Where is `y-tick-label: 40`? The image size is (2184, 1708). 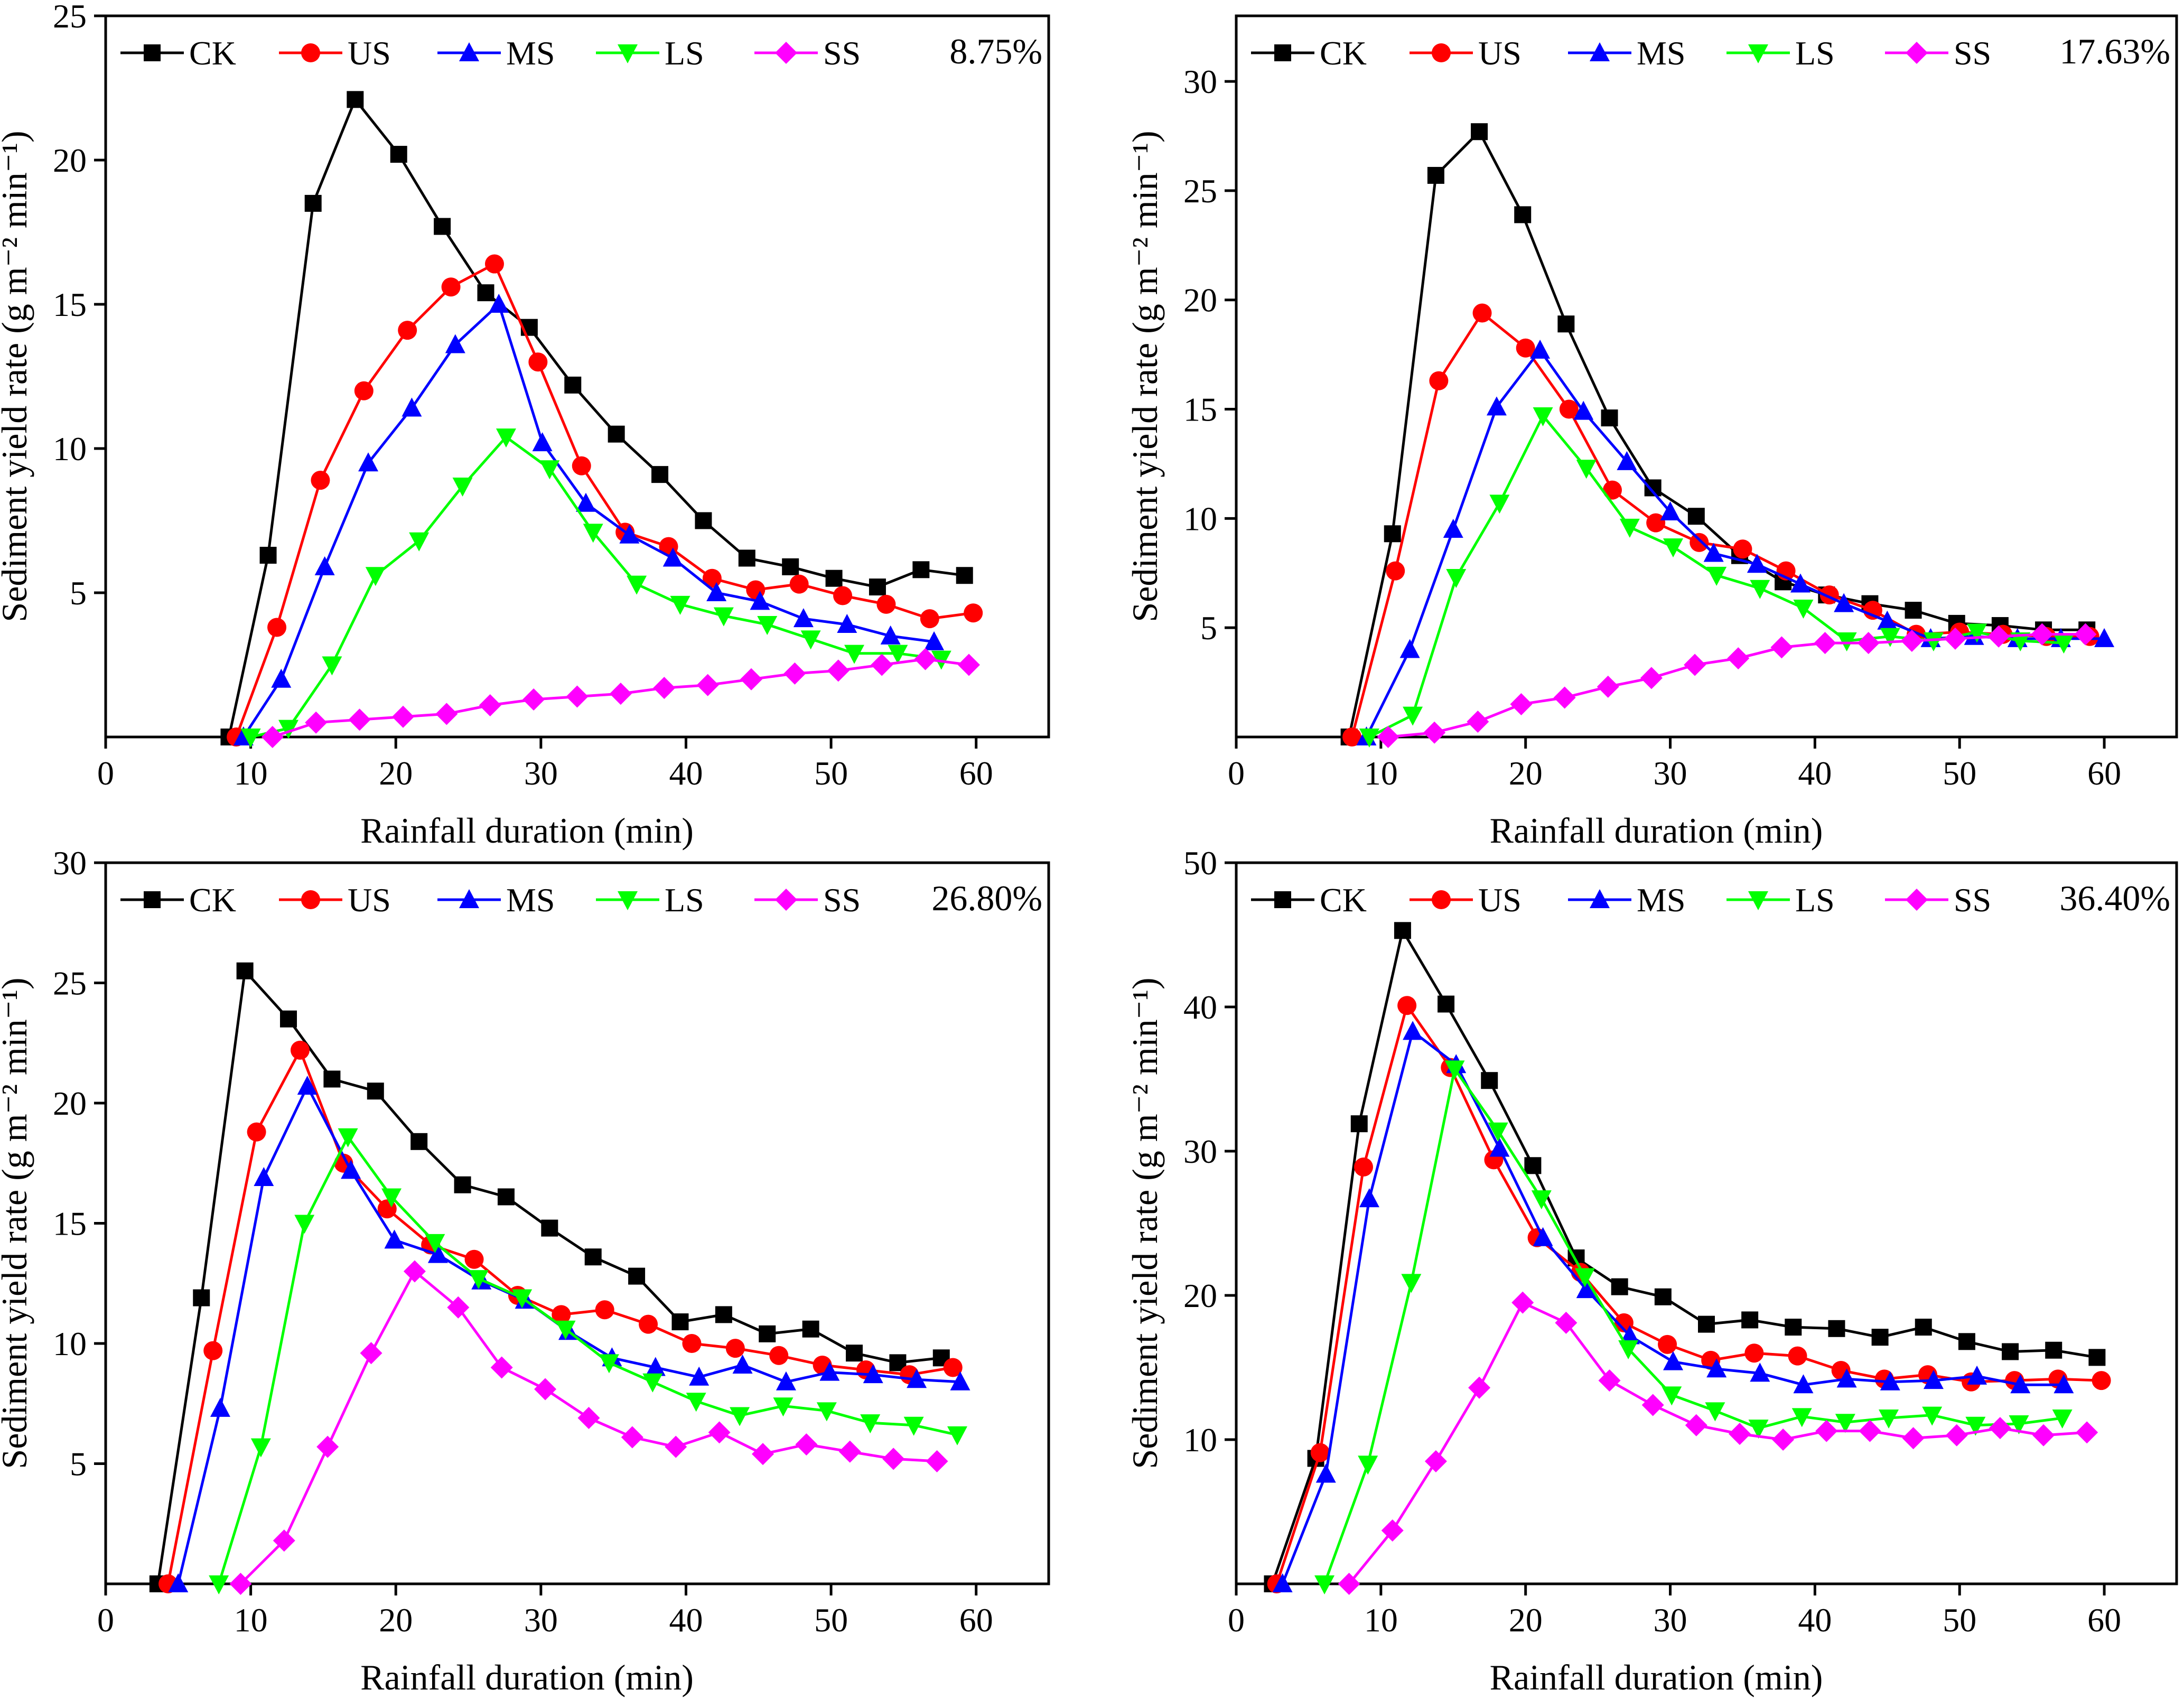 y-tick-label: 40 is located at coordinates (1200, 1007).